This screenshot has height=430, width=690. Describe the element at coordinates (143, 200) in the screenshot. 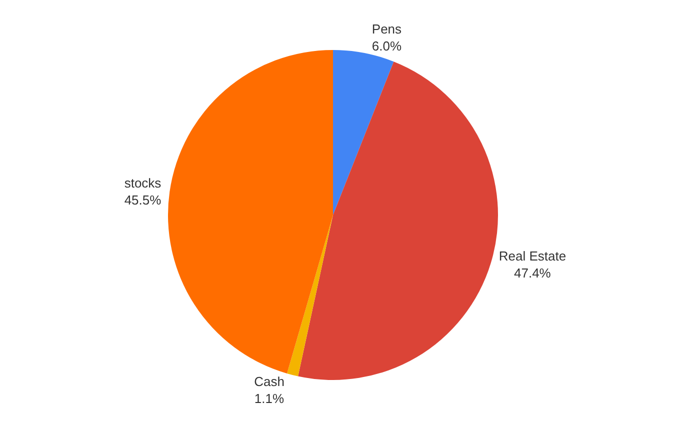

I see `data-label: 45.5%` at that location.